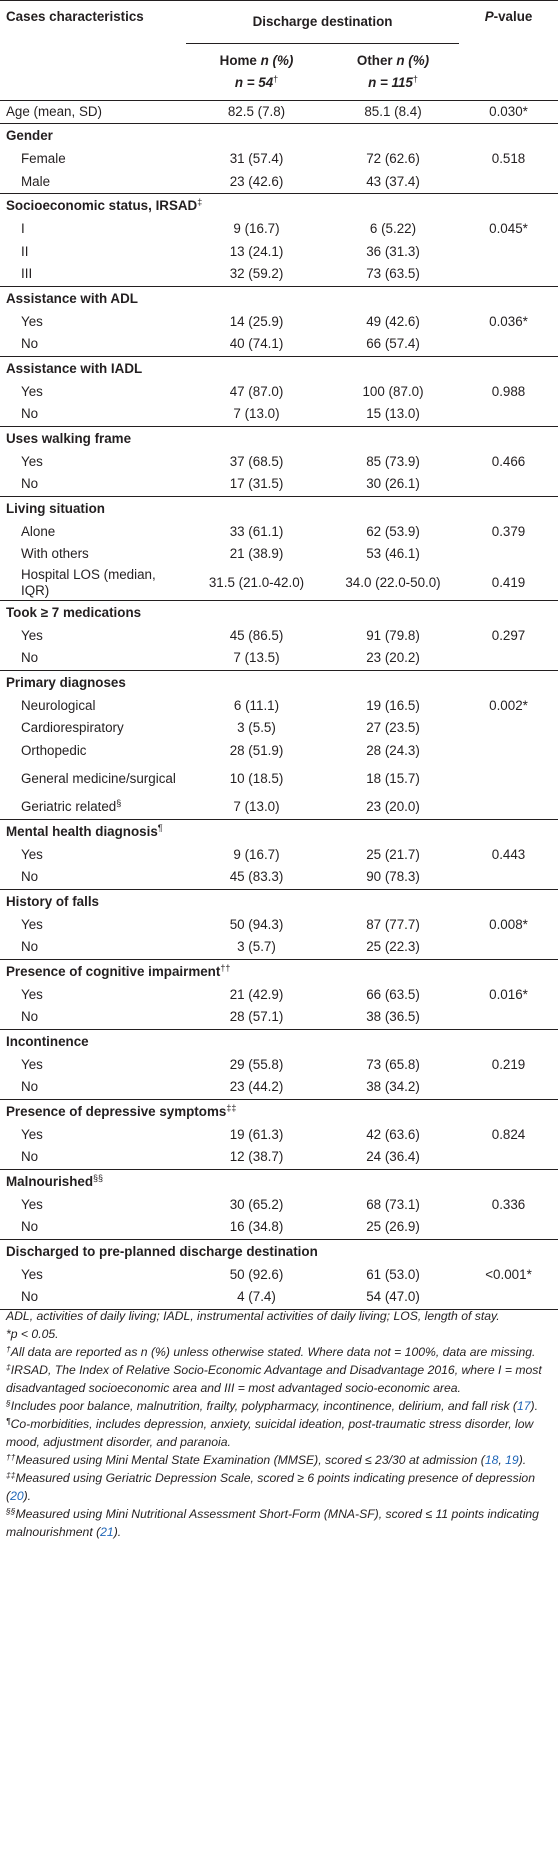  Describe the element at coordinates (160, 827) in the screenshot. I see `section-footnote-mark: ¶` at that location.